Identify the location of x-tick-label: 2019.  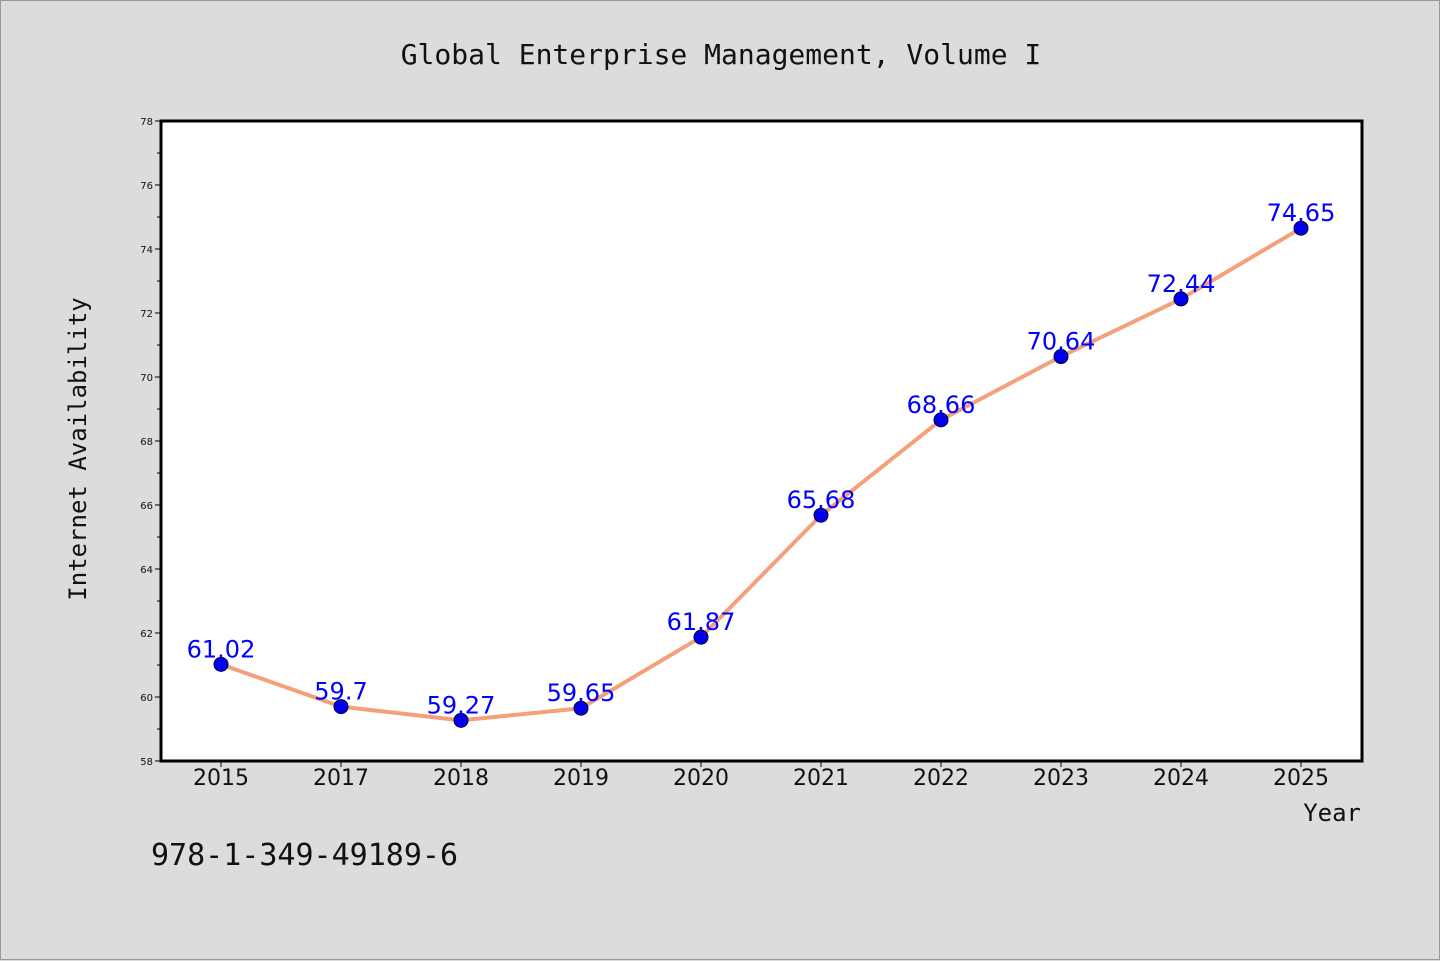
(581, 778).